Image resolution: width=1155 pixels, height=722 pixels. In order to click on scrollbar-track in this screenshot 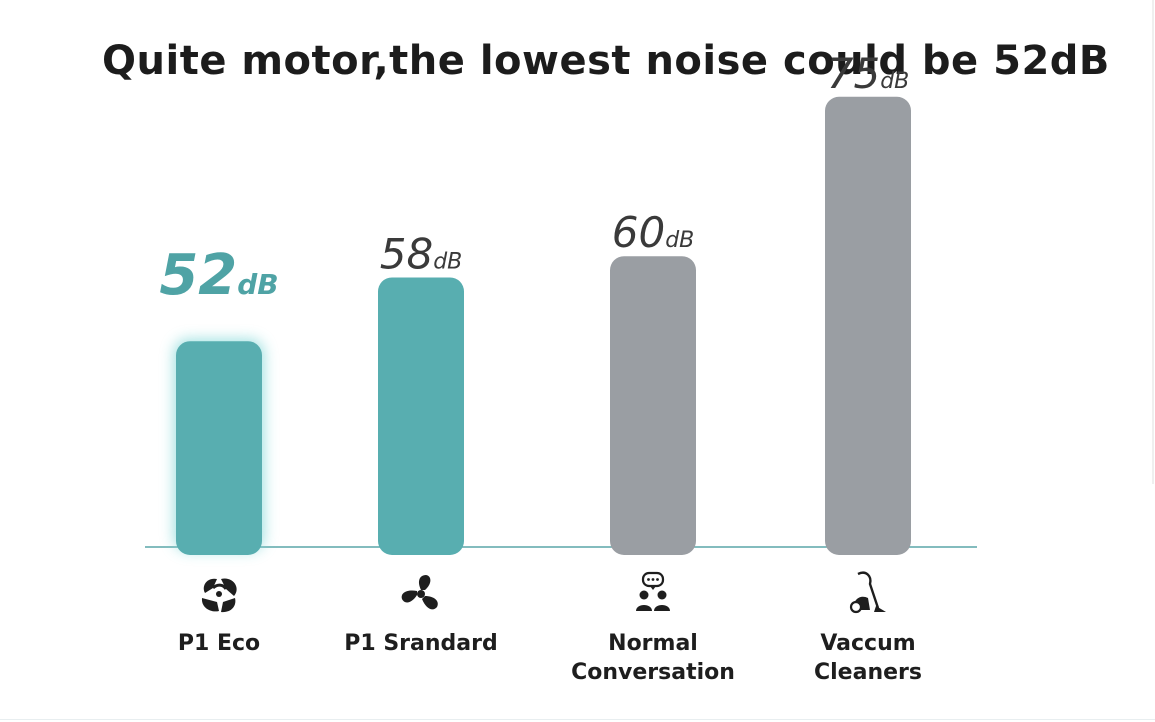, I will do `click(1153, 242)`.